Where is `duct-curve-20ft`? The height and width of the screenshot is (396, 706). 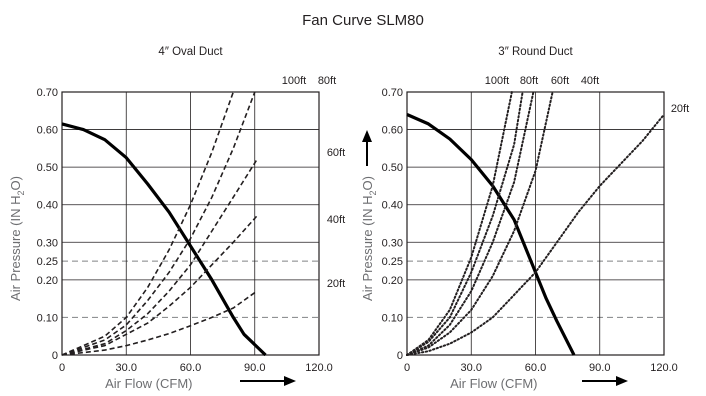
duct-curve-20ft is located at coordinates (159, 323).